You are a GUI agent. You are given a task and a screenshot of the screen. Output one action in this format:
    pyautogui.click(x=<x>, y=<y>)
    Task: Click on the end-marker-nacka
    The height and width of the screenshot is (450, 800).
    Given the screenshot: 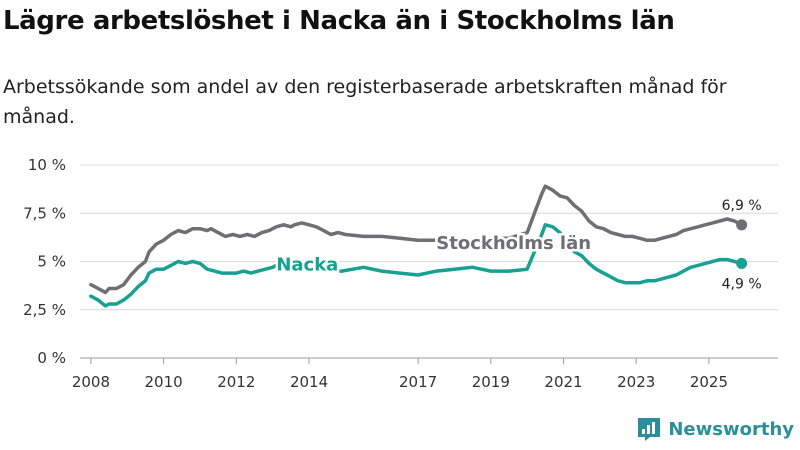 What is the action you would take?
    pyautogui.click(x=742, y=263)
    